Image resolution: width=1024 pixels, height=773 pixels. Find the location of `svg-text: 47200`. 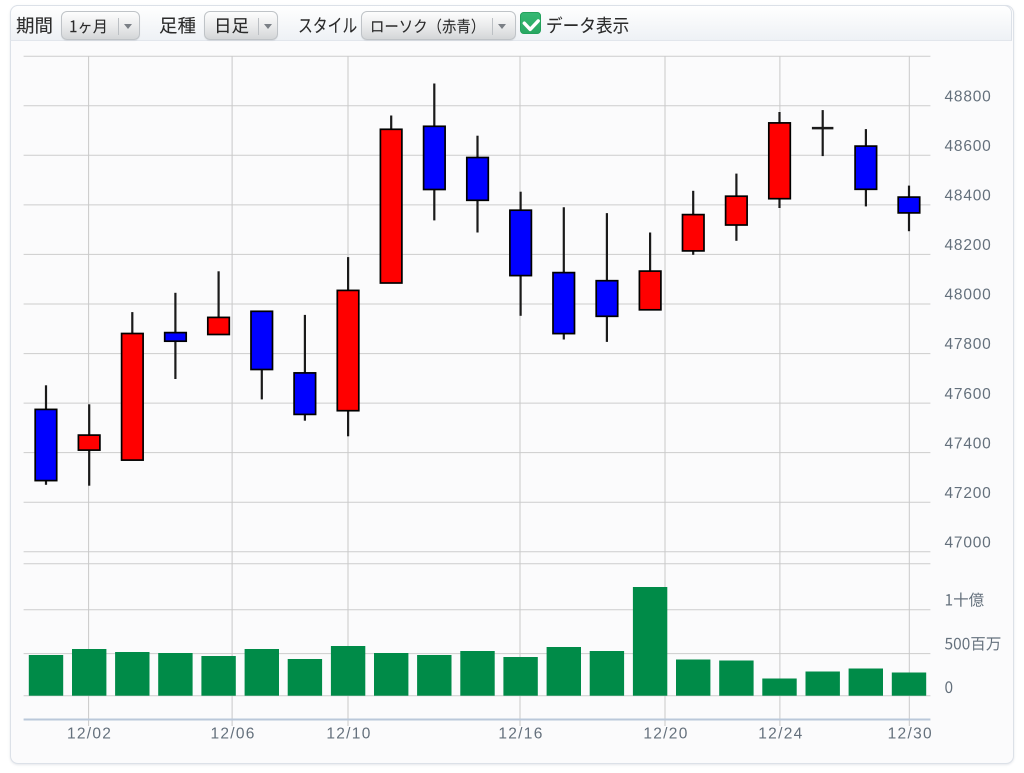

svg-text: 47200 is located at coordinates (968, 493).